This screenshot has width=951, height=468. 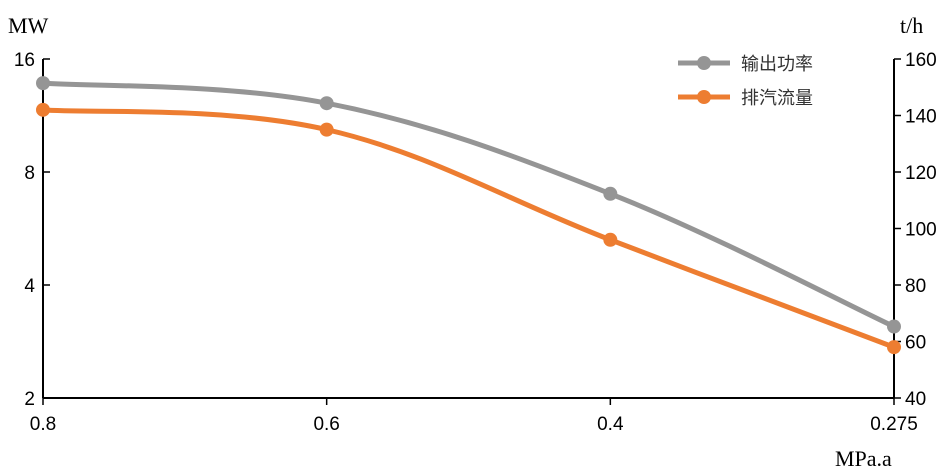 I want to click on right-tick-label: 160, so click(x=921, y=60).